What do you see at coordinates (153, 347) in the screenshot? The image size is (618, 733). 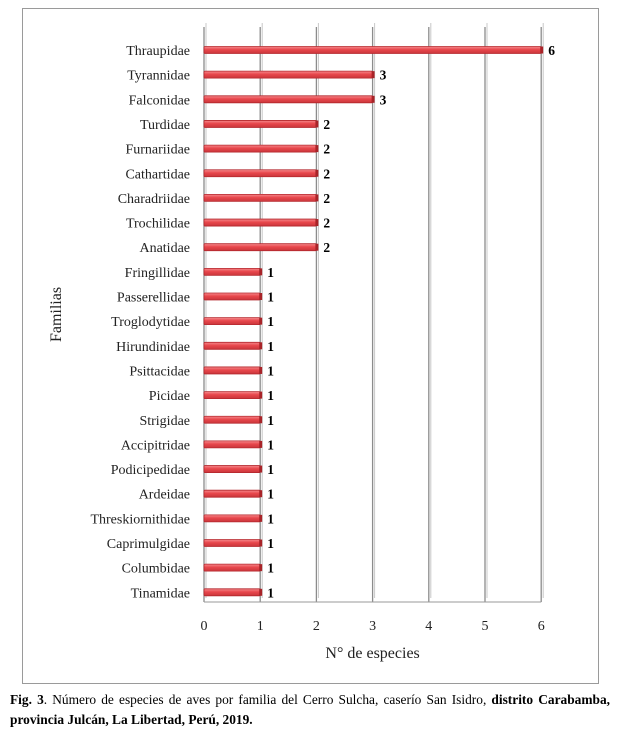 I see `category-label: Hirundinidae` at bounding box center [153, 347].